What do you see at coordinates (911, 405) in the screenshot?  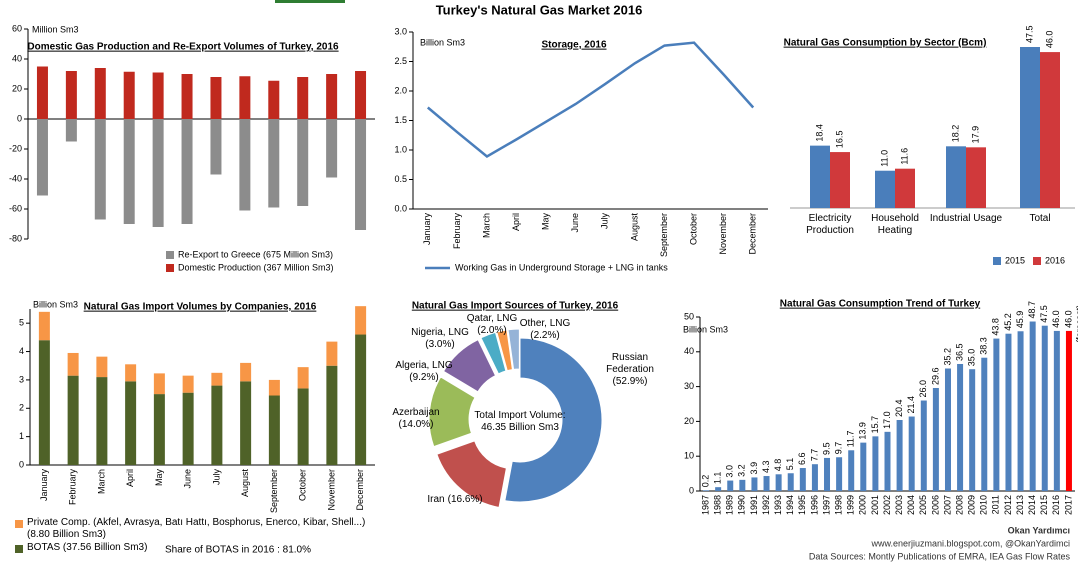 I see `value-label: 21.4` at bounding box center [911, 405].